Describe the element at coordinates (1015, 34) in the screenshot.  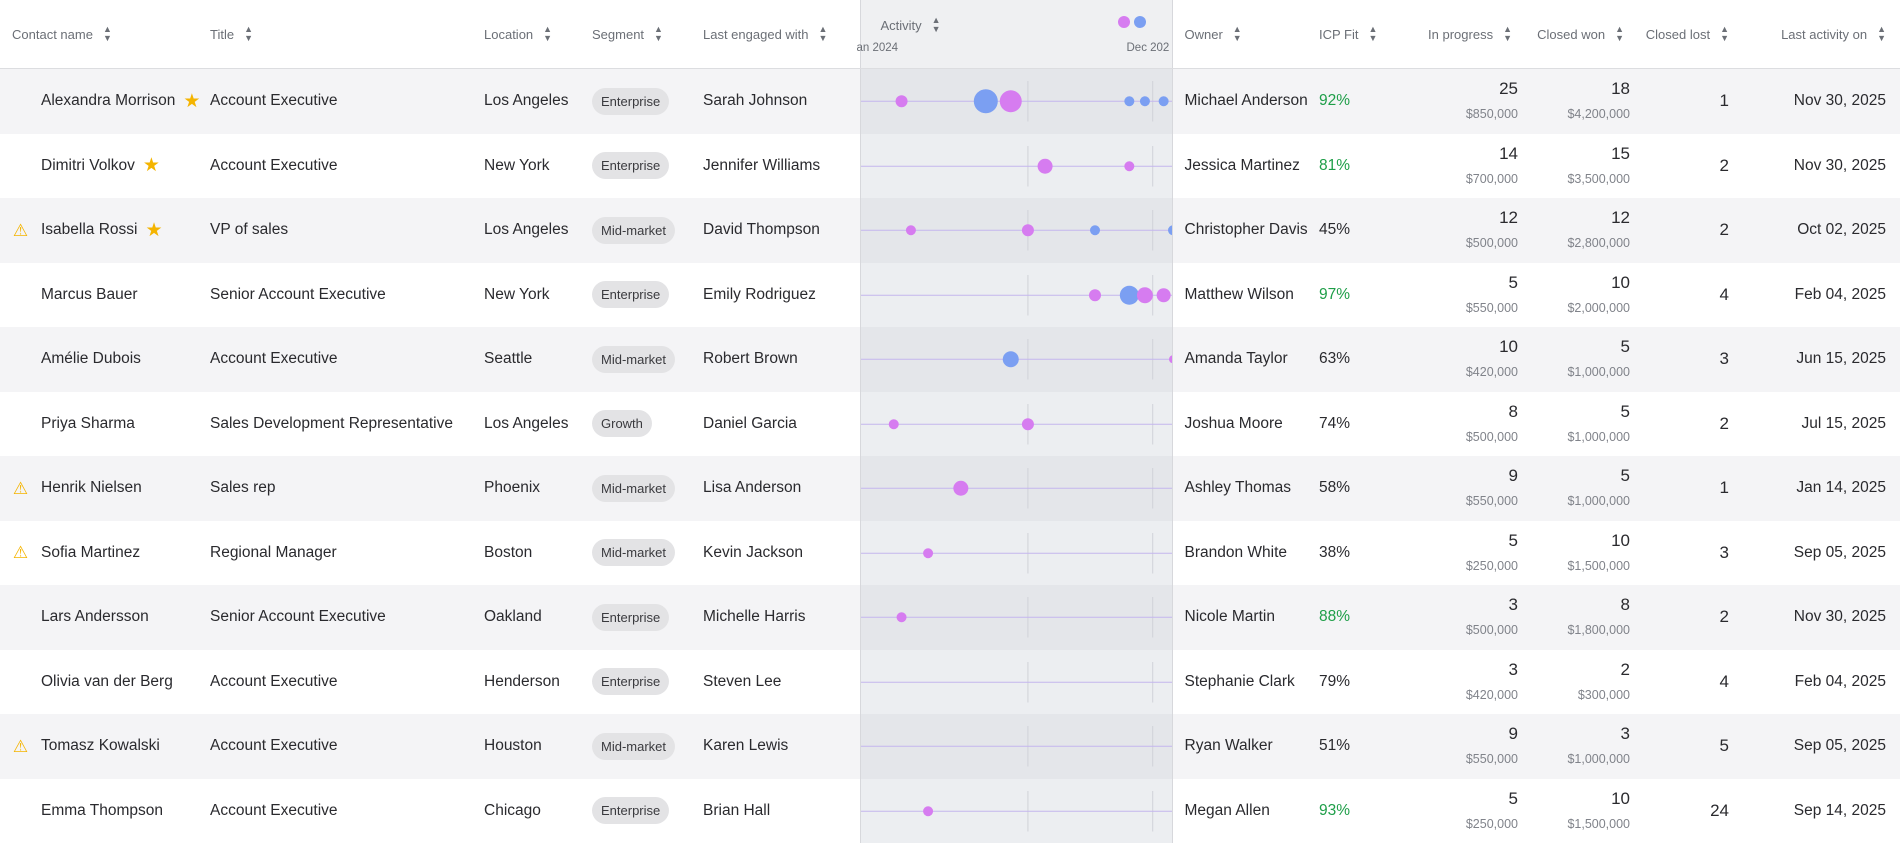
I see `col-activity: Activity ▲ ▼ an 2024 Dec 202` at that location.